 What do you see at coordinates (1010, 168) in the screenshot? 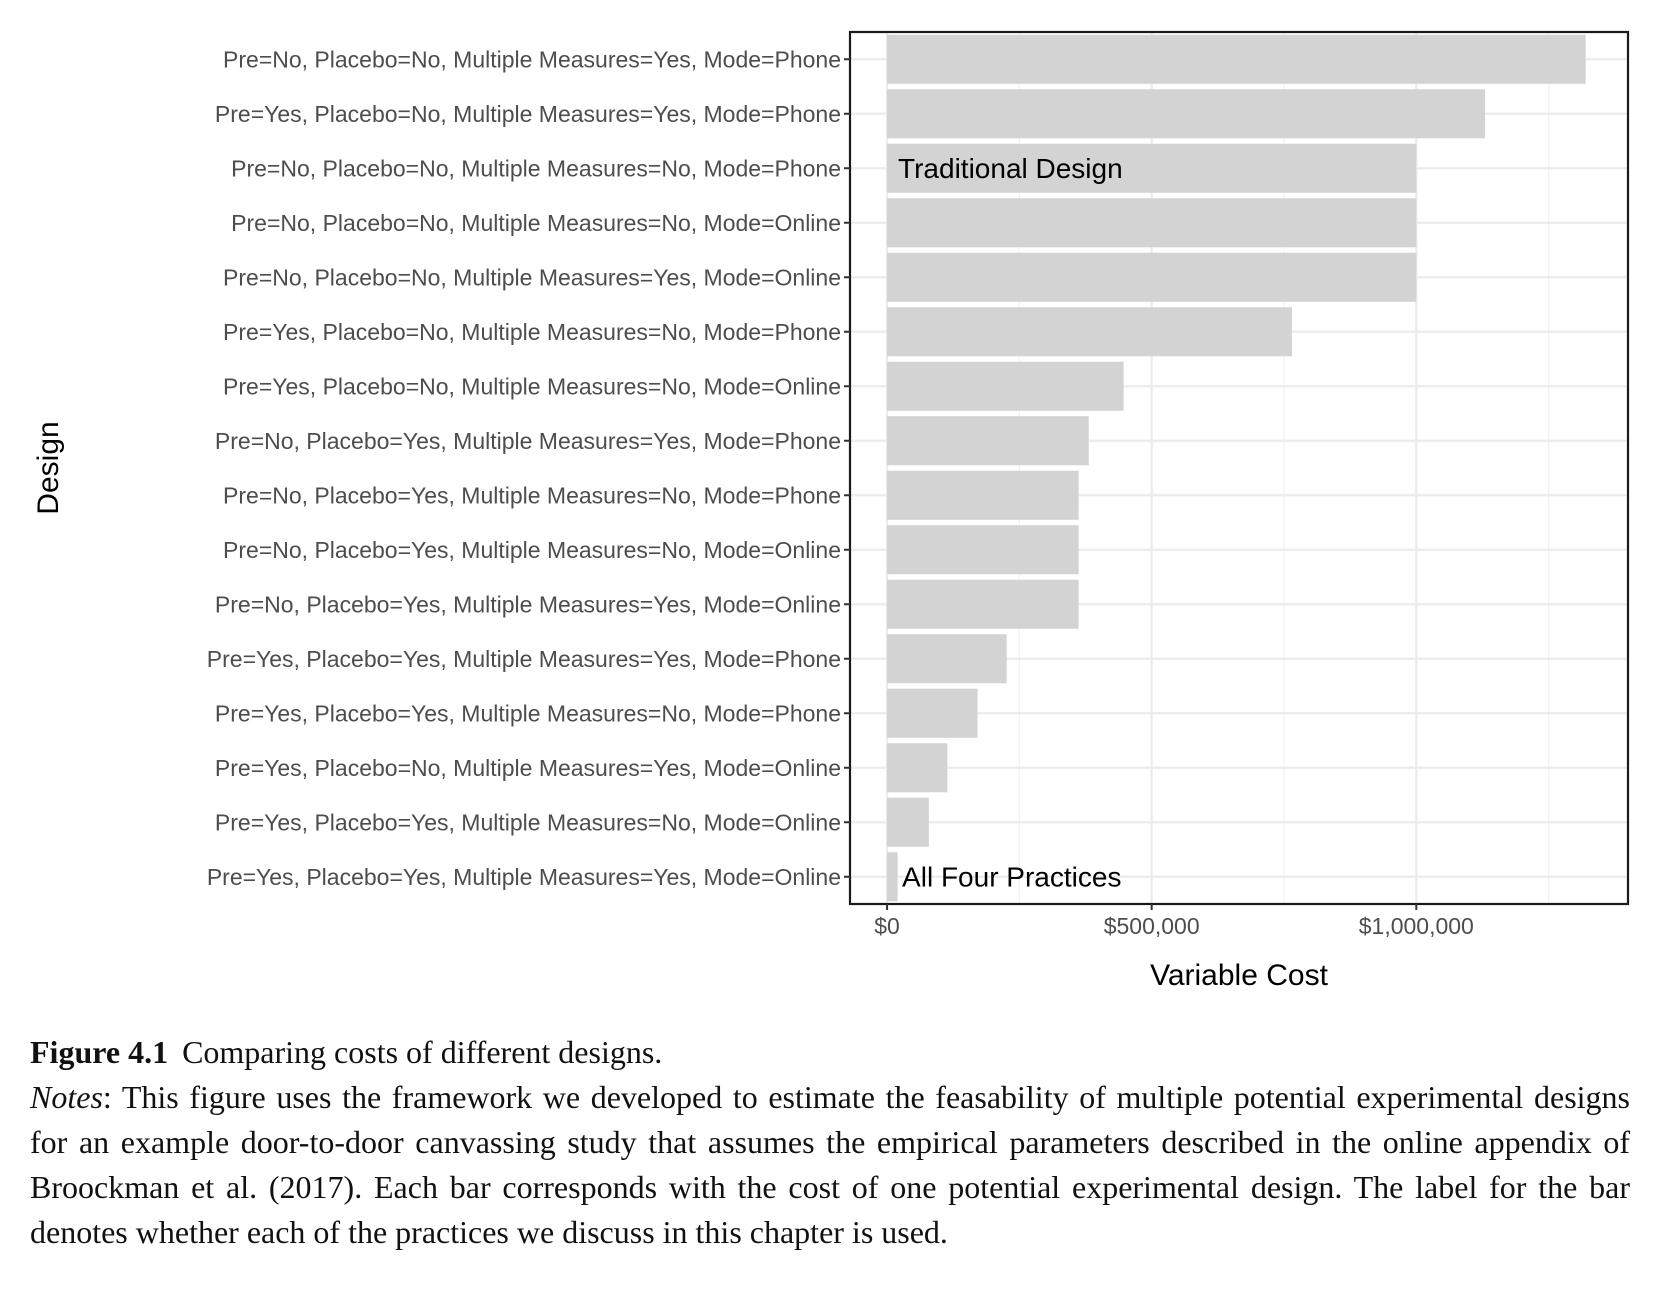
I see `bar-annotation: Traditional Design` at bounding box center [1010, 168].